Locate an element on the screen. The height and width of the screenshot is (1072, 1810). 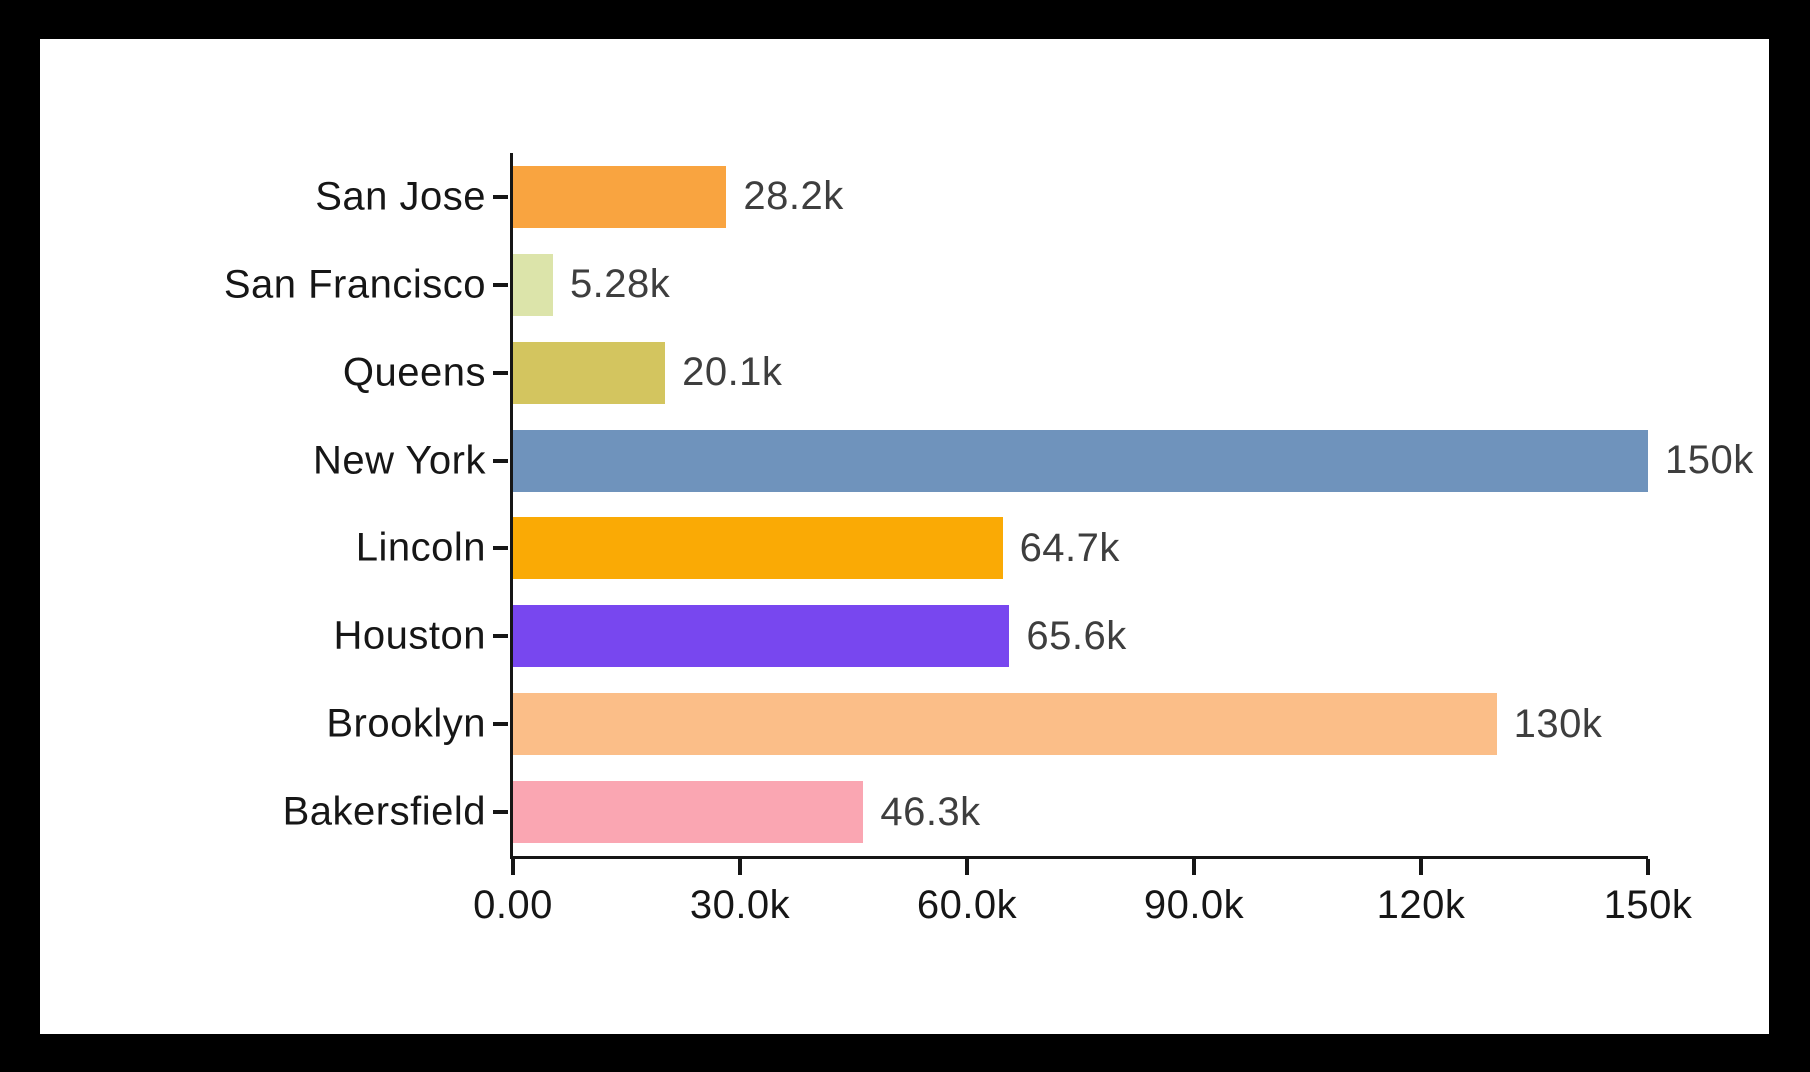
bar-san-jose is located at coordinates (620, 196).